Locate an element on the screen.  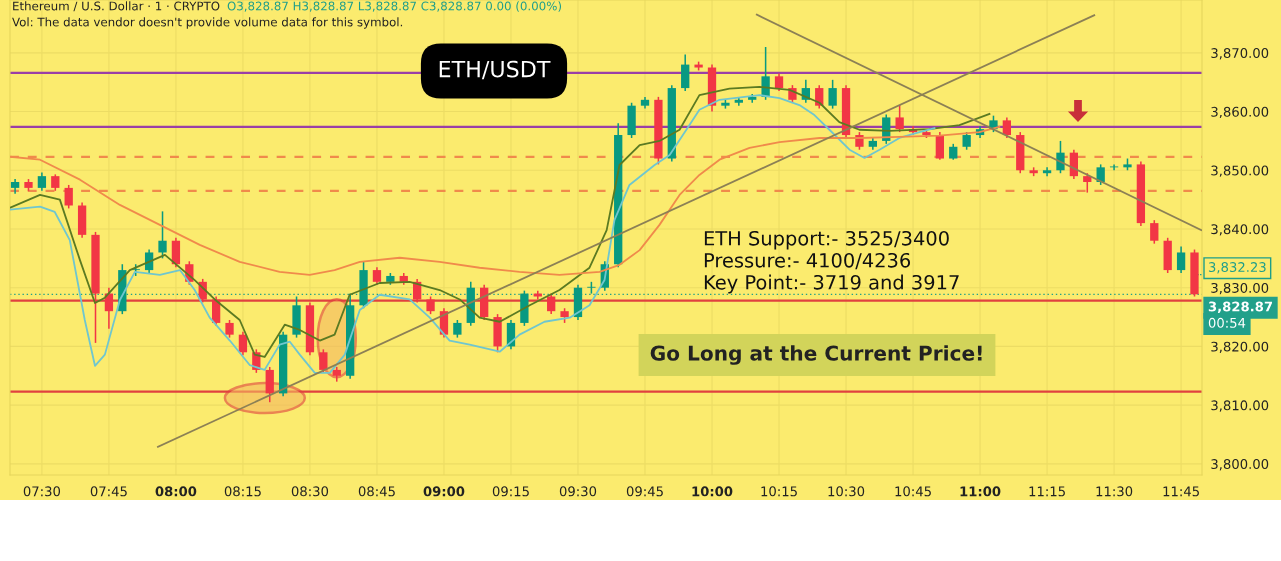
y-tick-label: 3,870.00 is located at coordinates (1240, 54).